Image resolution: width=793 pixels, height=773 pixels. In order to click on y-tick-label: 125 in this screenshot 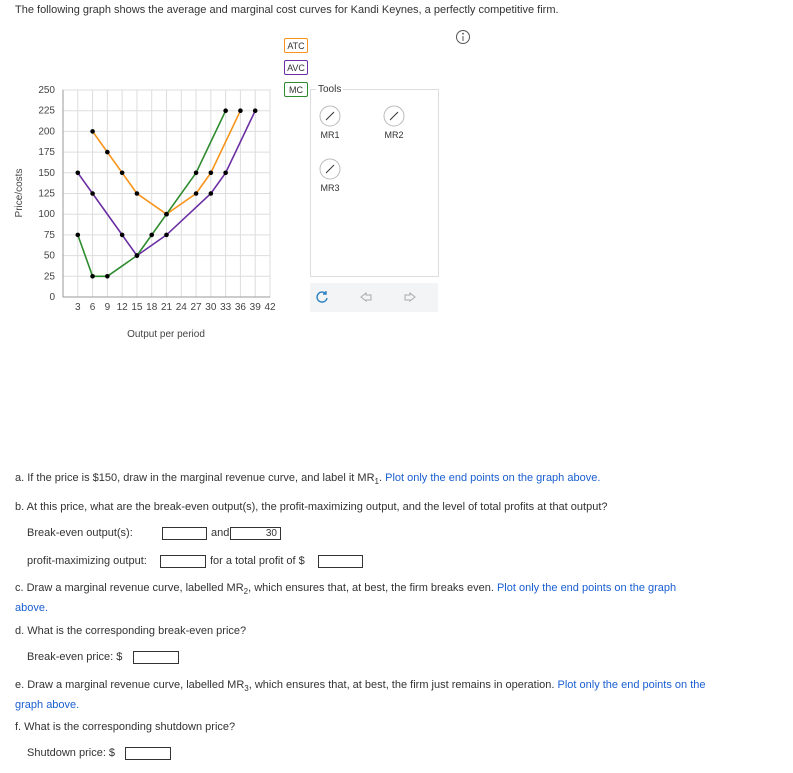, I will do `click(46, 194)`.